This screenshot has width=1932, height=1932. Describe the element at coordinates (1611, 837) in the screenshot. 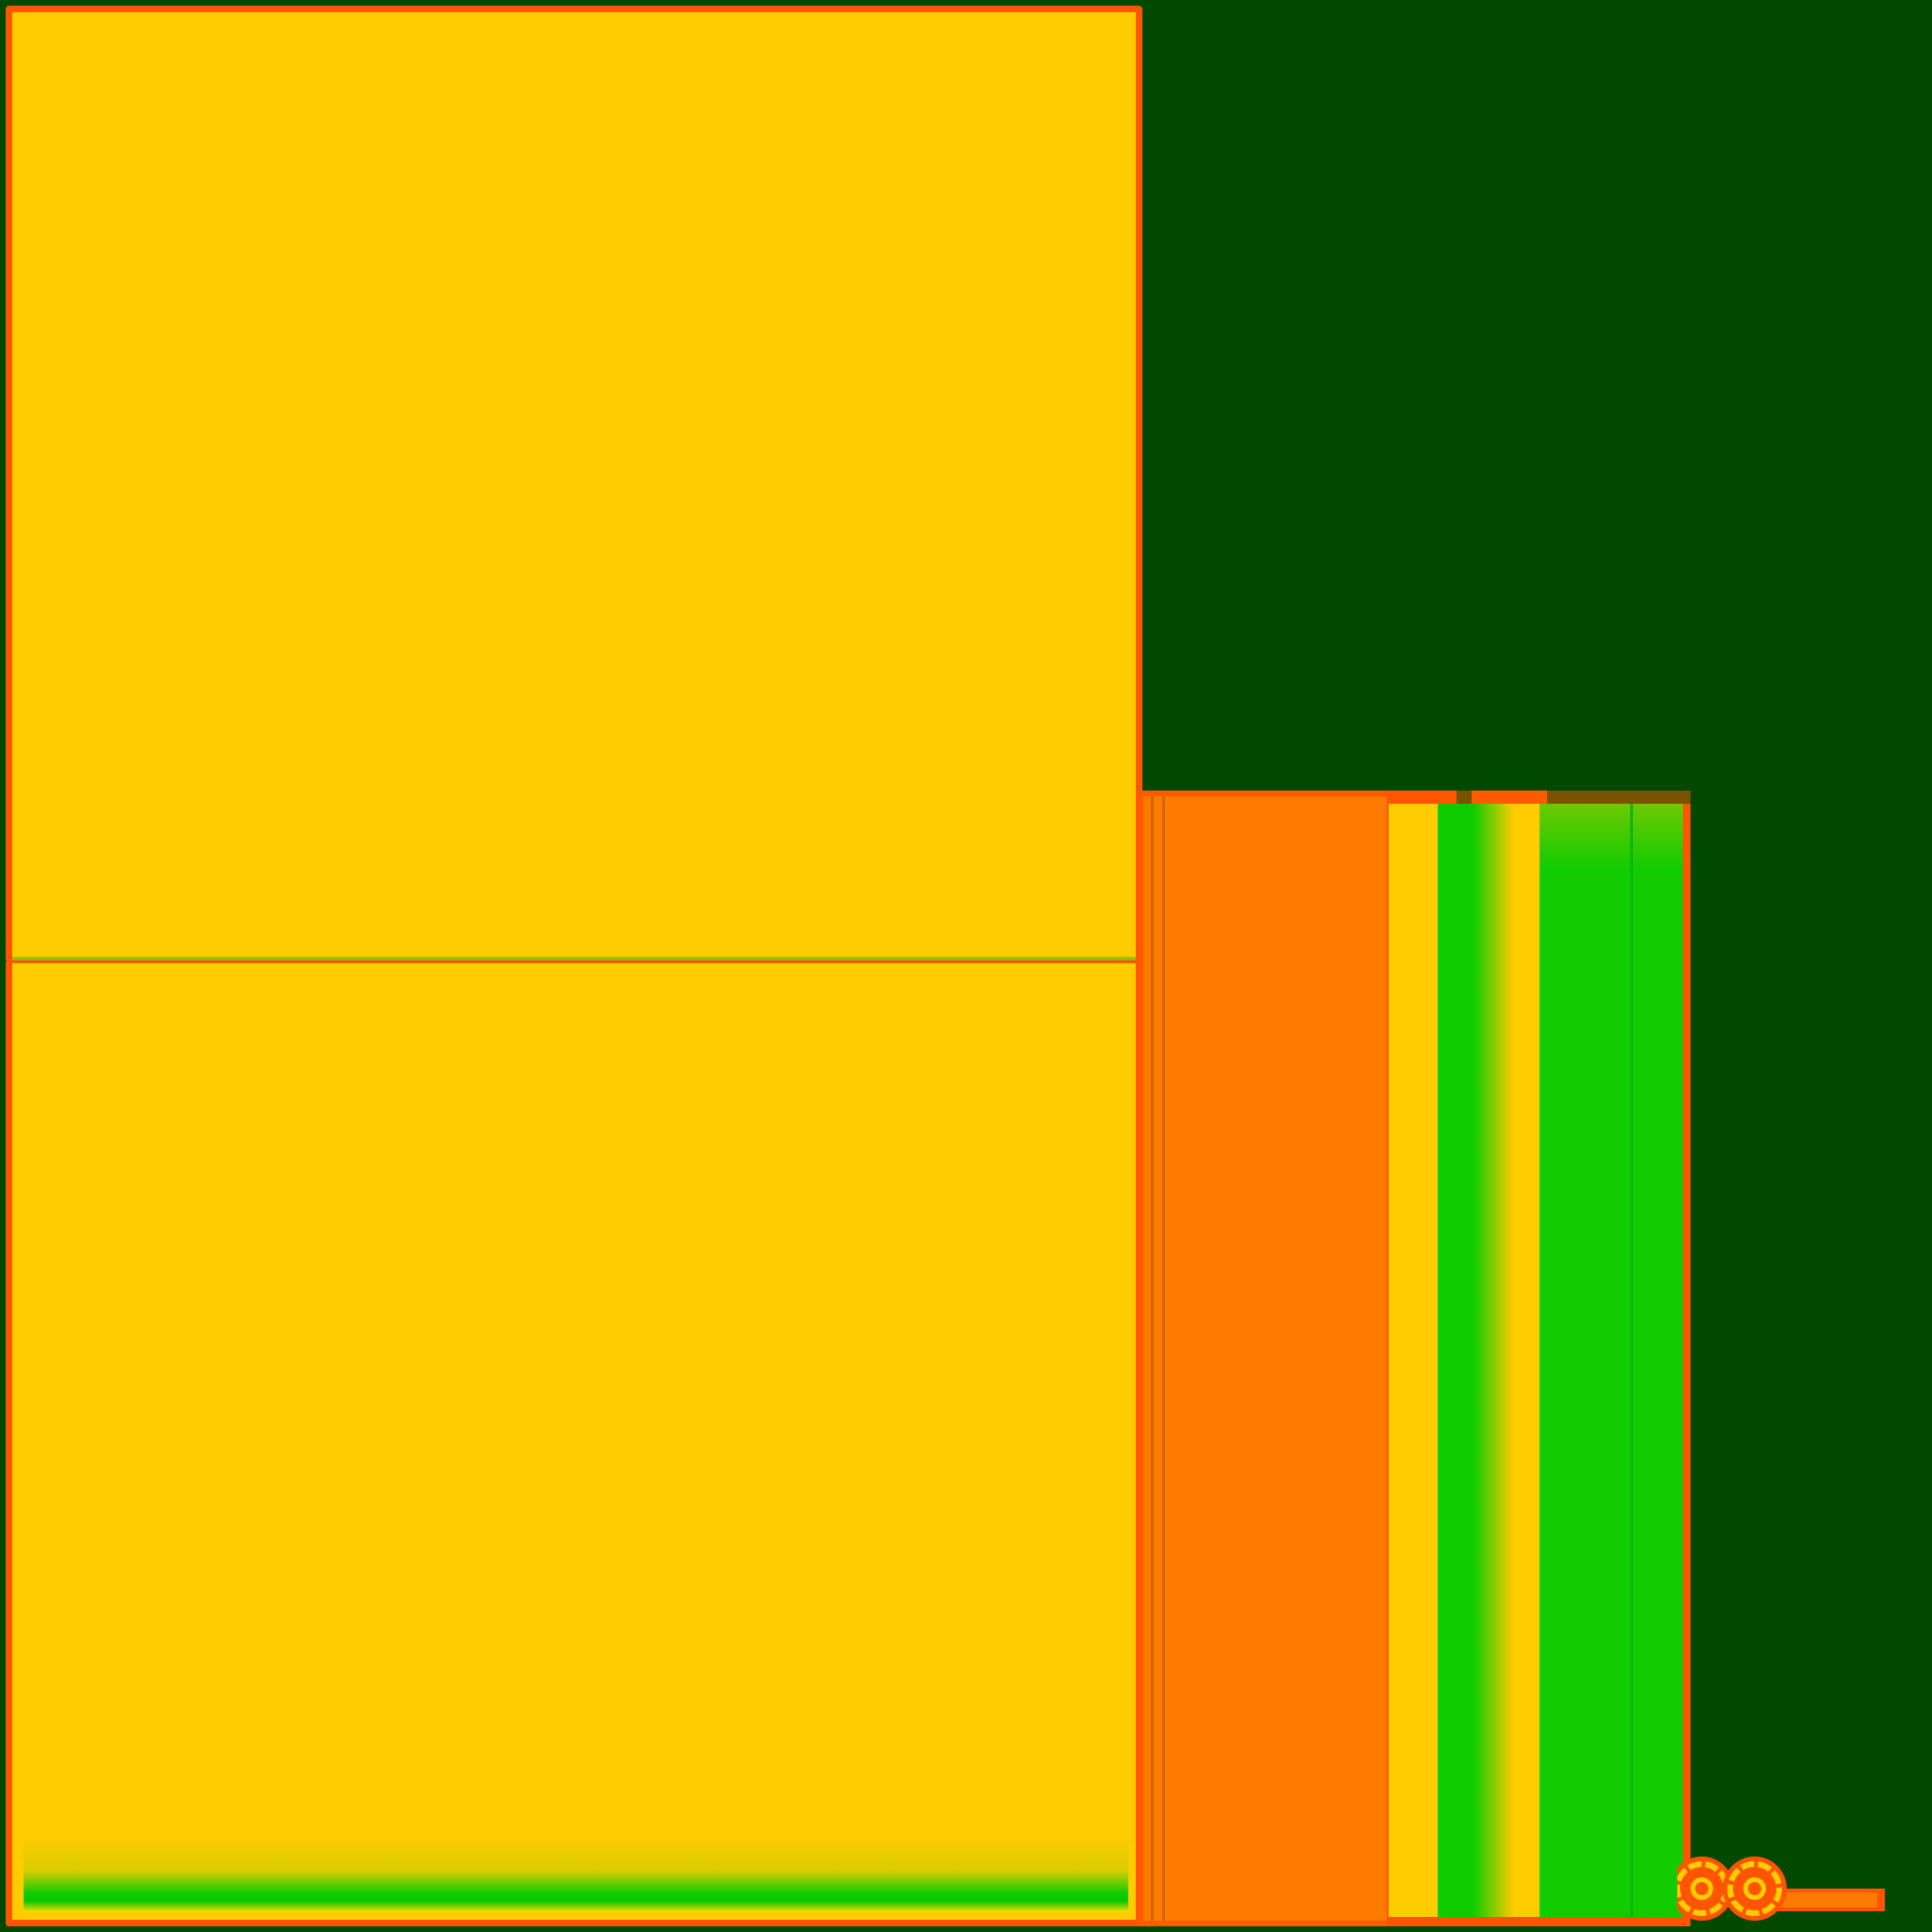

I see `column-top-fade` at that location.